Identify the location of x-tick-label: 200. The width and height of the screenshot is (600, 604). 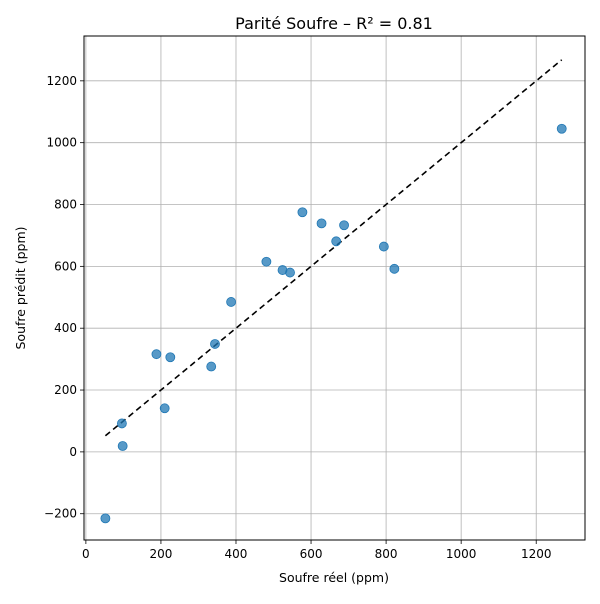
(160, 554).